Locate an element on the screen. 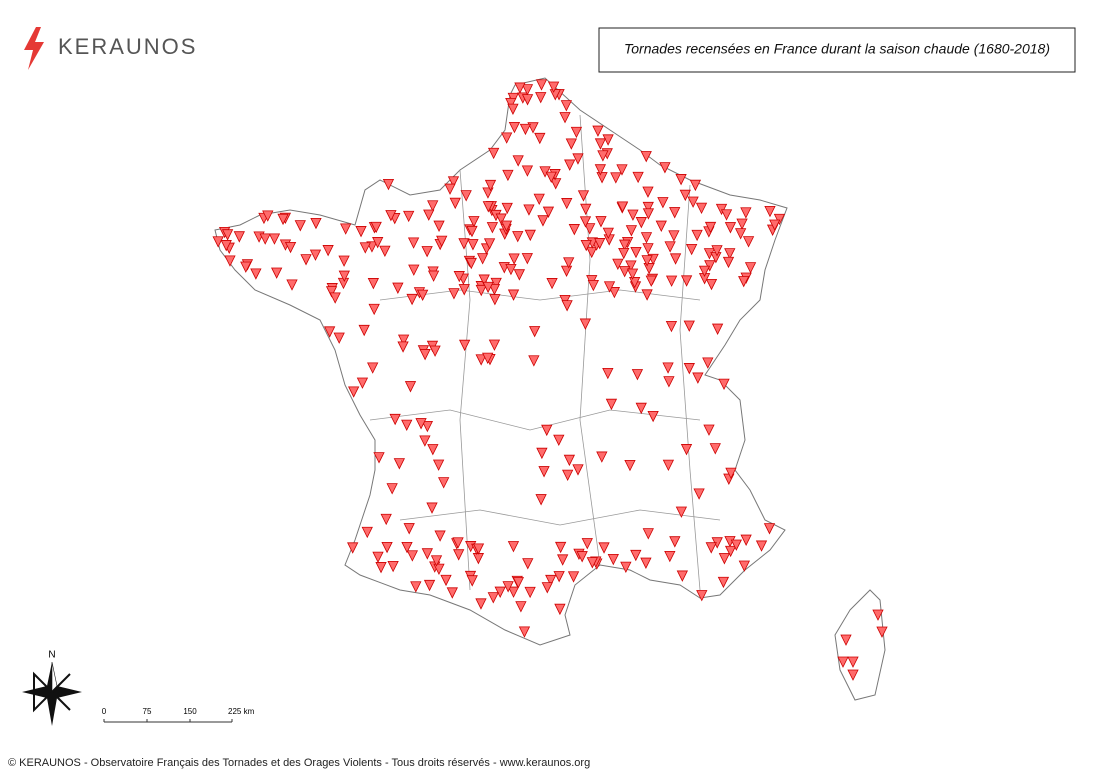 The width and height of the screenshot is (1098, 777). department-border is located at coordinates (690, 387).